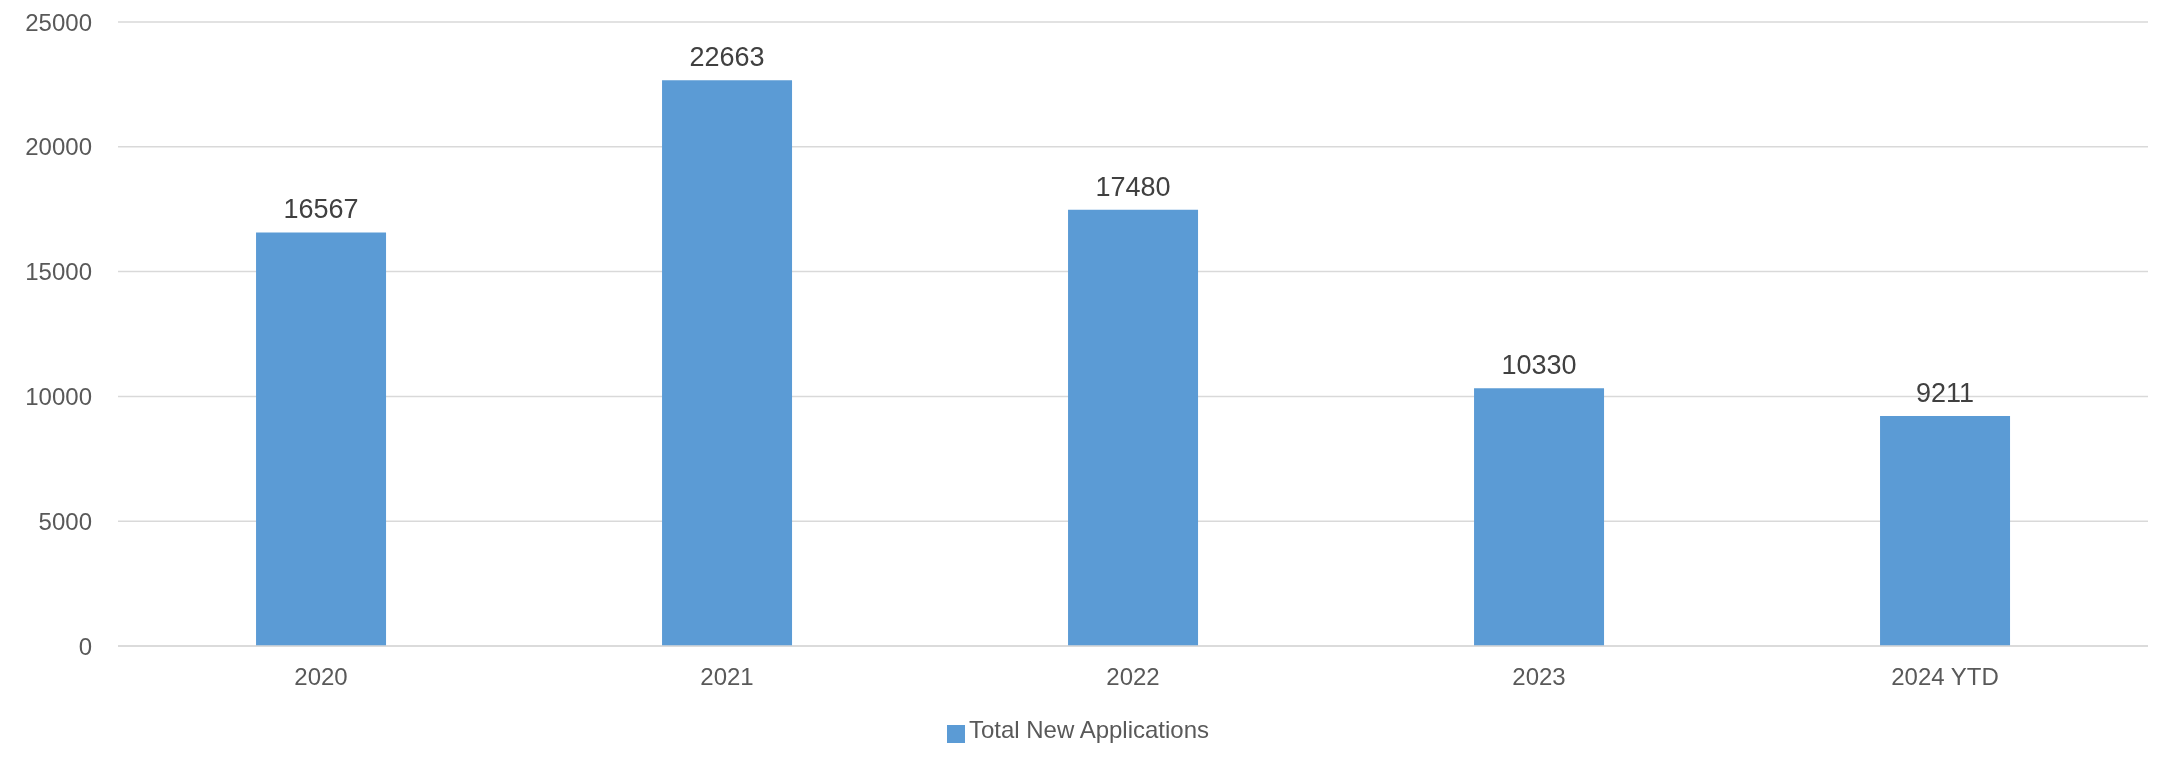  Describe the element at coordinates (65, 521) in the screenshot. I see `y-tick-label: 5000` at that location.